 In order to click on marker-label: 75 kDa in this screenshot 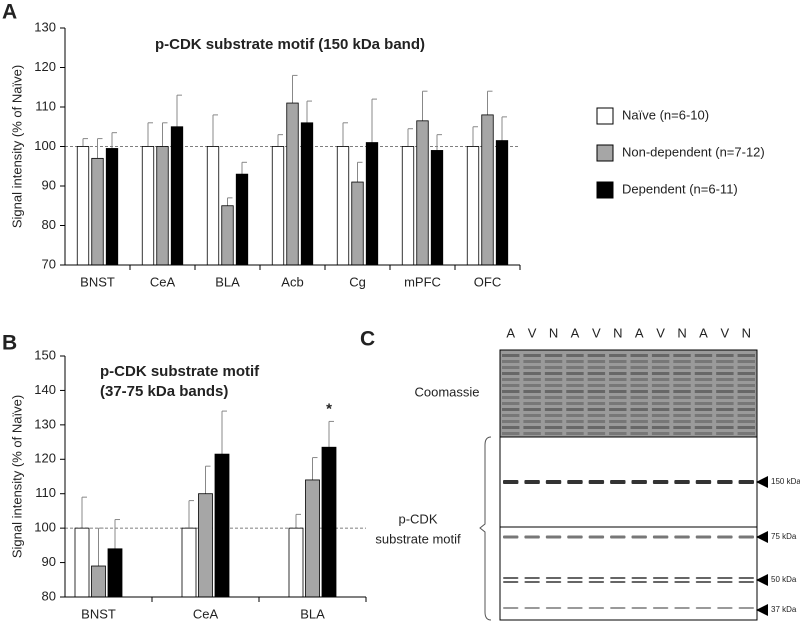, I will do `click(784, 536)`.